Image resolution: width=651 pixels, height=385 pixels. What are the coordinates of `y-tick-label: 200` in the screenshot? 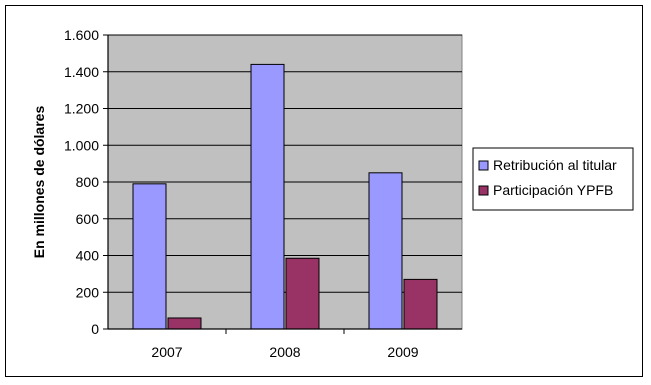 It's located at (88, 292).